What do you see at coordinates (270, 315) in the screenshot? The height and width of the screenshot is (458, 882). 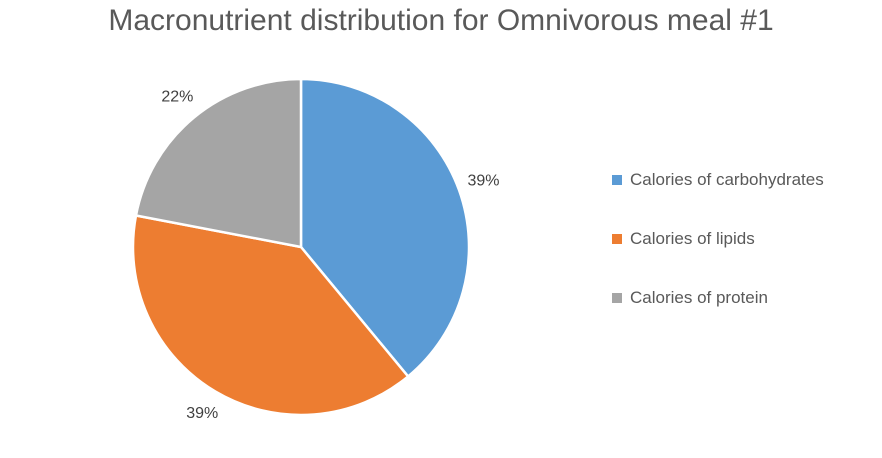 I see `pie-slice-lipids` at bounding box center [270, 315].